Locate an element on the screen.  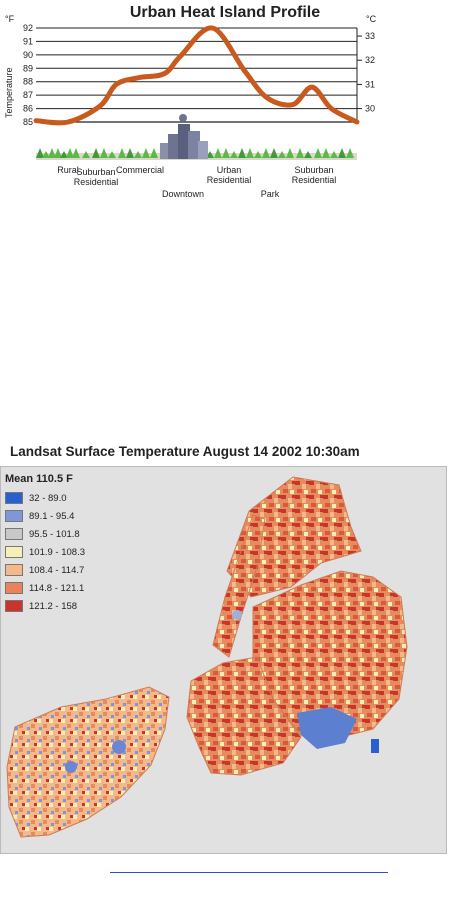
legend-label: 114.8 - 121.1 is located at coordinates (57, 588).